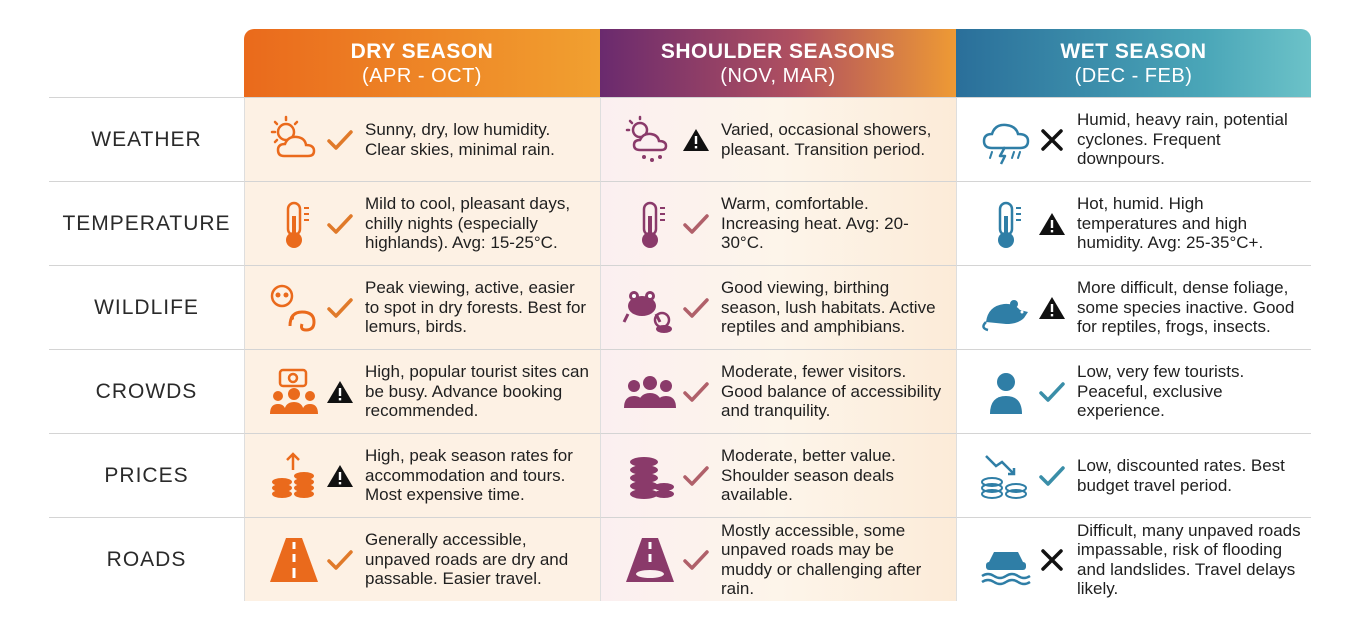 This screenshot has width=1360, height=627. What do you see at coordinates (650, 308) in the screenshot?
I see `frog-lemur-icon` at bounding box center [650, 308].